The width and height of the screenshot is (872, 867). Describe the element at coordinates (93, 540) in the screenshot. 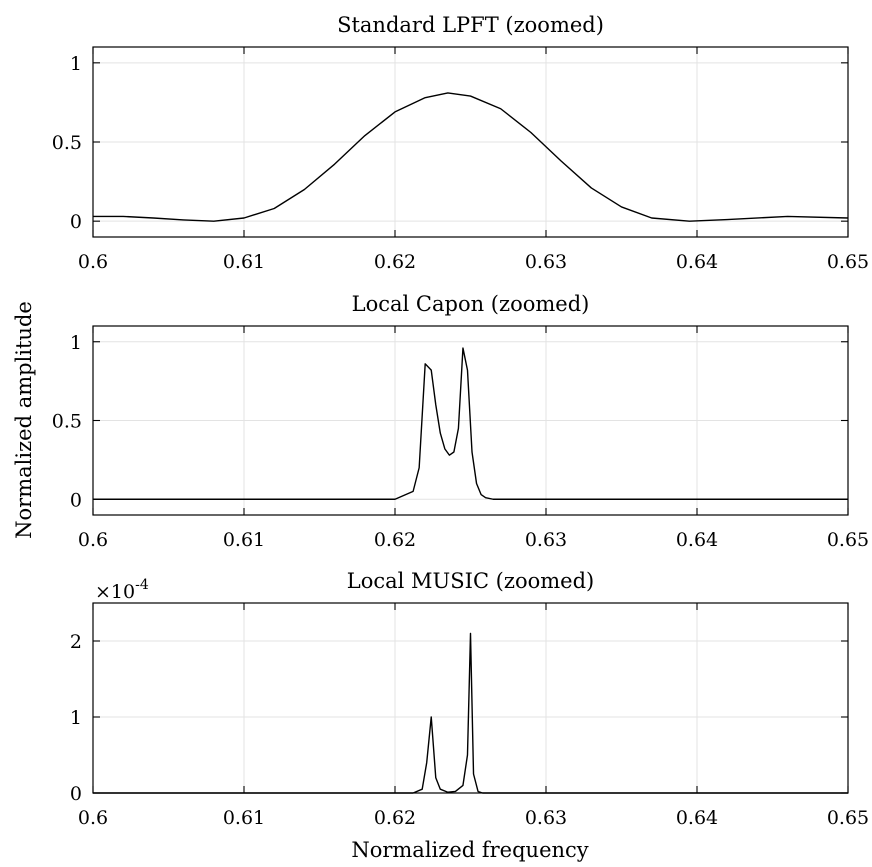

I see `capon-xtick-label: 0.6` at that location.